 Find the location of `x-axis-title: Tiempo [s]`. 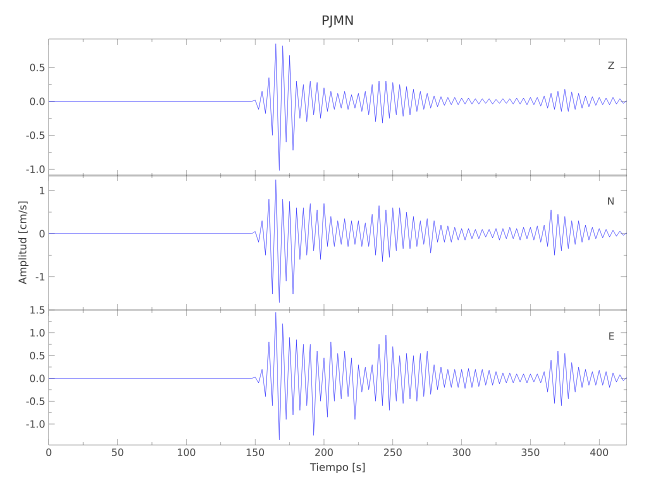

x-axis-title: Tiempo [s] is located at coordinates (337, 468).